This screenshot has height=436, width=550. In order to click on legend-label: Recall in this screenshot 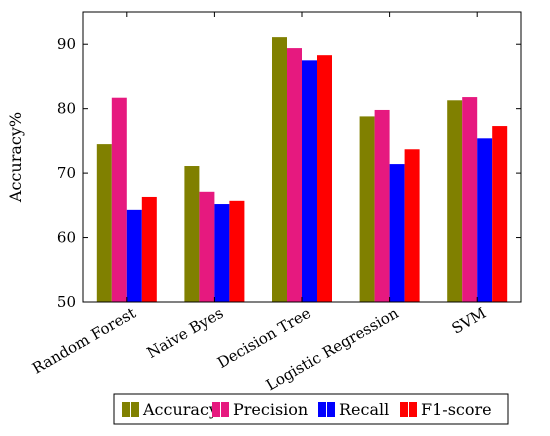, I will do `click(364, 409)`.